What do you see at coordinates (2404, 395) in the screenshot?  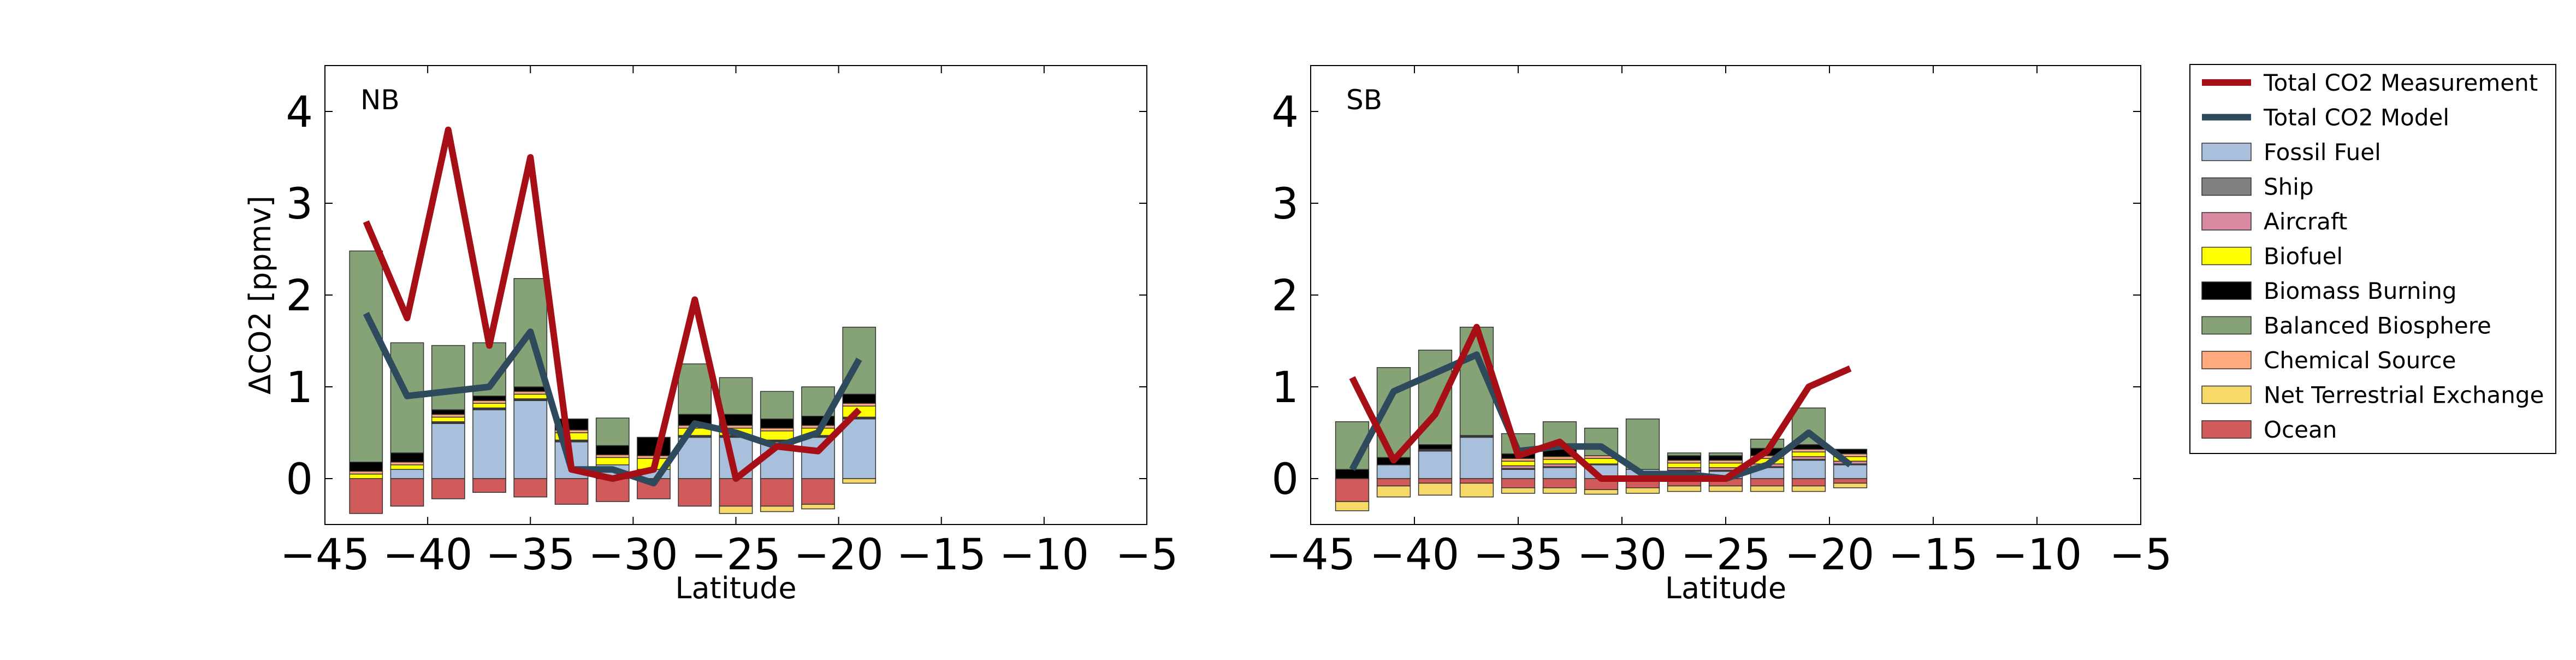 I see `legend-label: Net Terrestrial Exchange` at bounding box center [2404, 395].